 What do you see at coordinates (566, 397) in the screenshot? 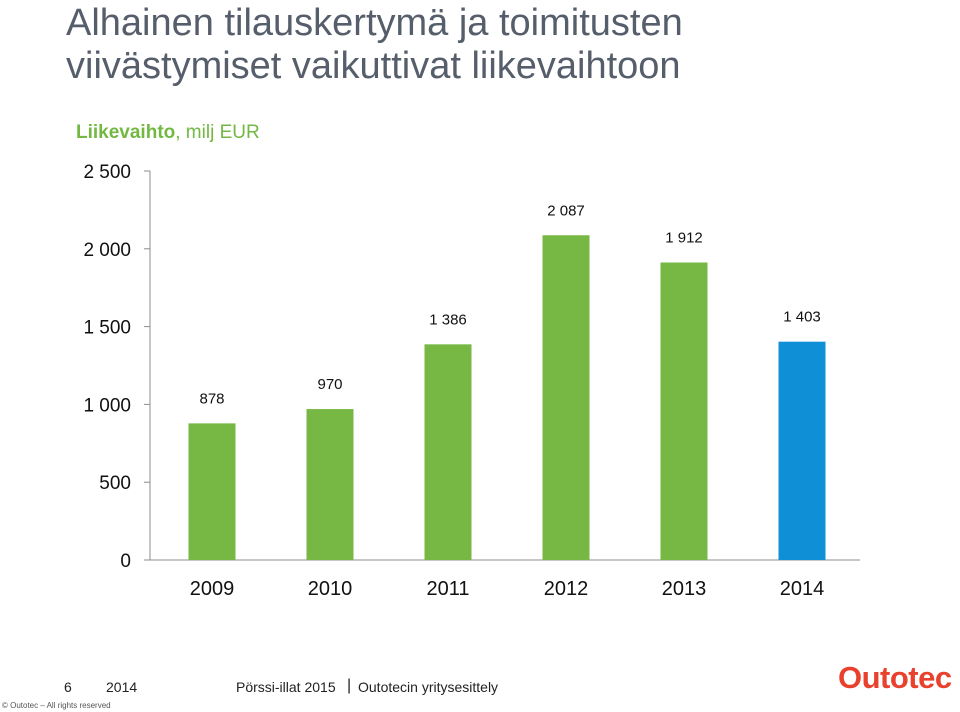
I see `bar-2012` at bounding box center [566, 397].